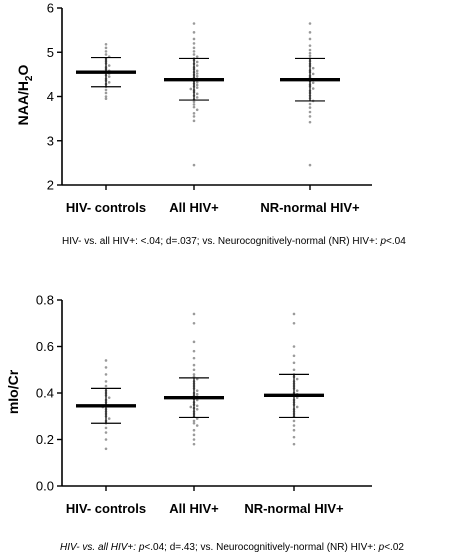 Image resolution: width=474 pixels, height=556 pixels. Describe the element at coordinates (45, 486) in the screenshot. I see `mio-y-tick-label: 0.0` at that location.